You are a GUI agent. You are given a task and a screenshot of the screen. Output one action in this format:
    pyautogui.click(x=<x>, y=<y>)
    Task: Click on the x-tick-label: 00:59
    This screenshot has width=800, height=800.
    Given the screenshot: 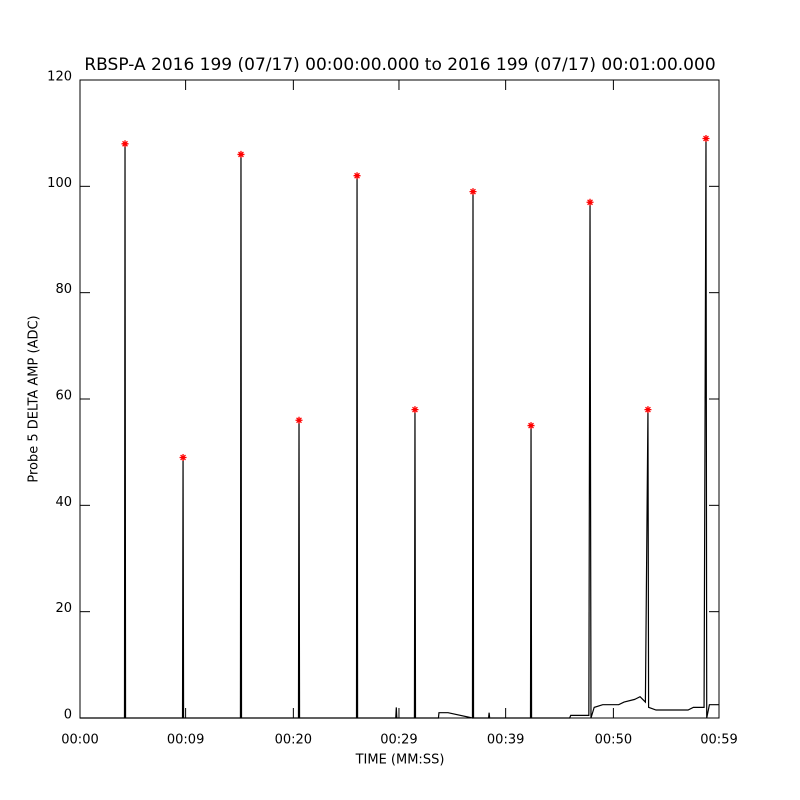 What is the action you would take?
    pyautogui.click(x=718, y=740)
    